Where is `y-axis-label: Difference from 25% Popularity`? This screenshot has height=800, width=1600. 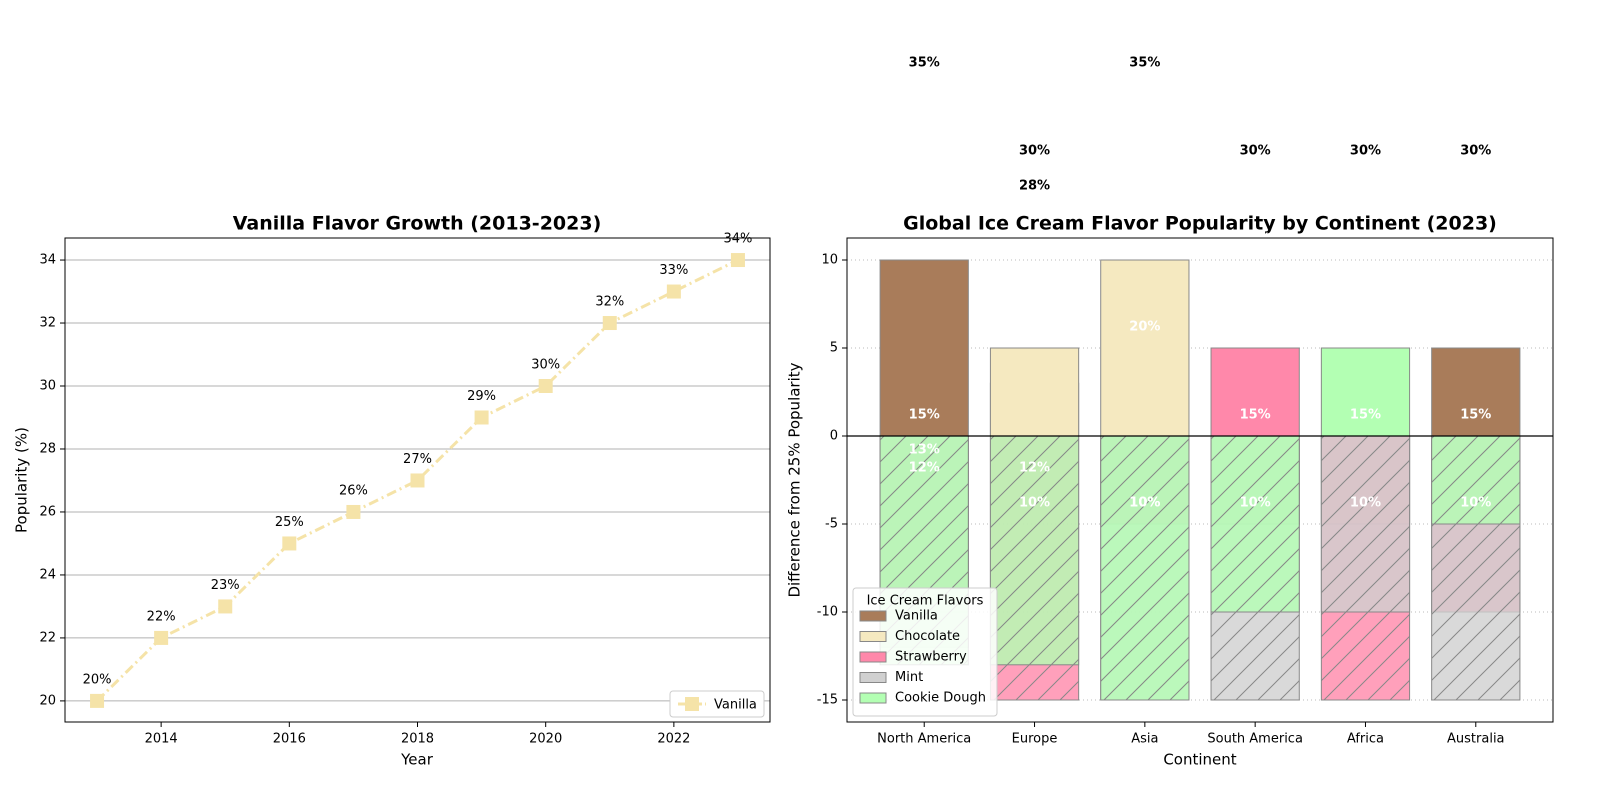
y-axis-label: Difference from 25% Popularity is located at coordinates (795, 479).